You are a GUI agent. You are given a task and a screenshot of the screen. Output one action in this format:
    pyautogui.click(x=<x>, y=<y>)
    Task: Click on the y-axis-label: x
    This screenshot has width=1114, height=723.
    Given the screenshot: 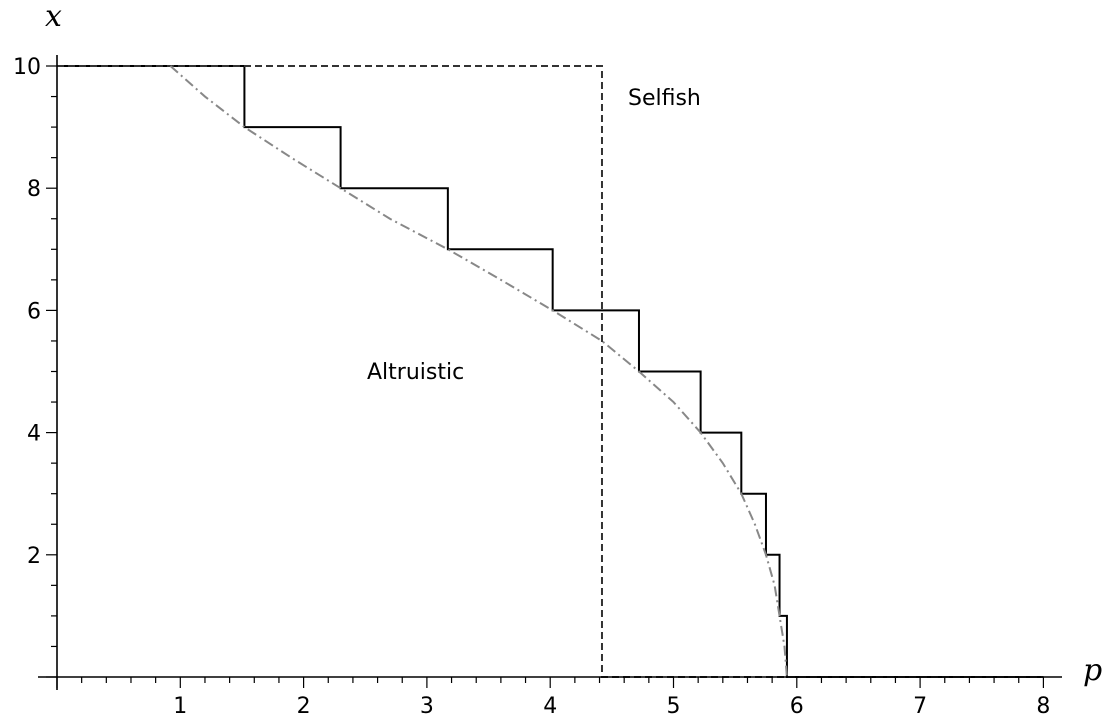 What is the action you would take?
    pyautogui.click(x=53, y=17)
    